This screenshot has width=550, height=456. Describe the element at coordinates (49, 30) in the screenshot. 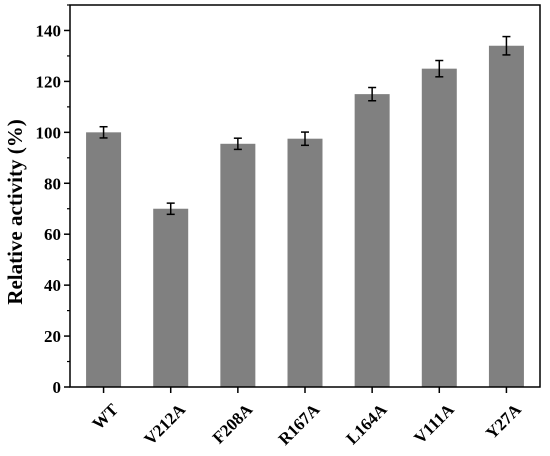

I see `y-tick-label: 140` at that location.